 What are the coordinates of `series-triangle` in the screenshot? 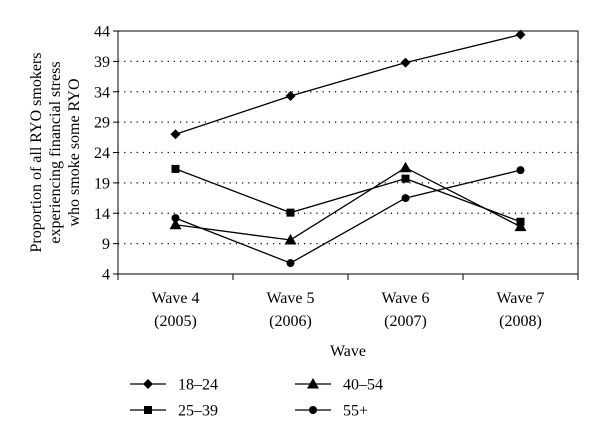 It's located at (348, 203).